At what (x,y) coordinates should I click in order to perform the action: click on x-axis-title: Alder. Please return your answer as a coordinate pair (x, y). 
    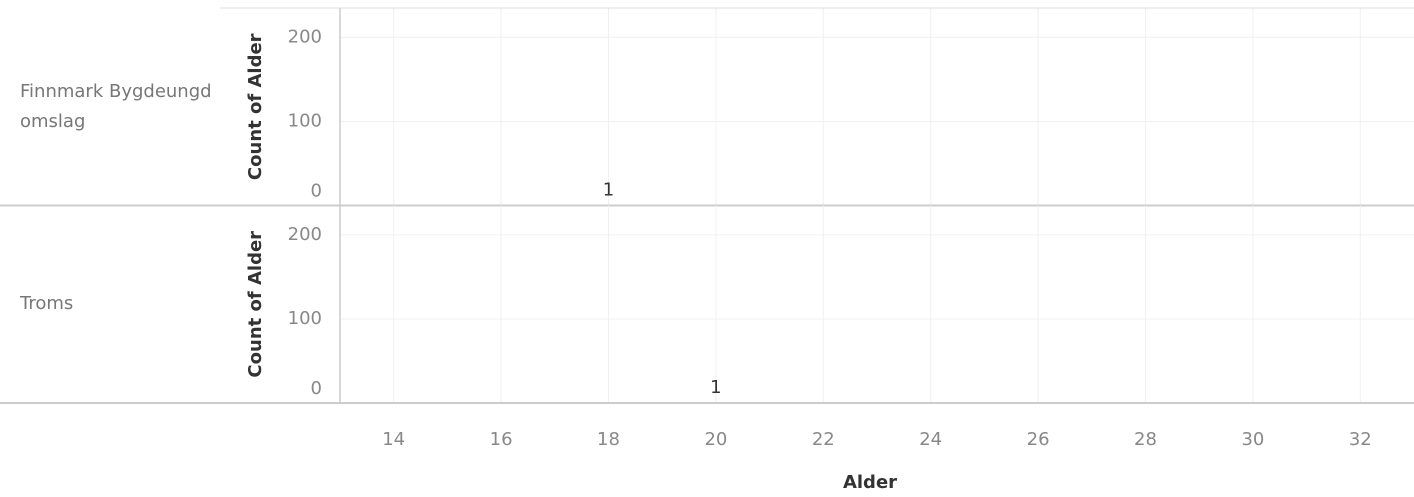
    Looking at the image, I should click on (870, 482).